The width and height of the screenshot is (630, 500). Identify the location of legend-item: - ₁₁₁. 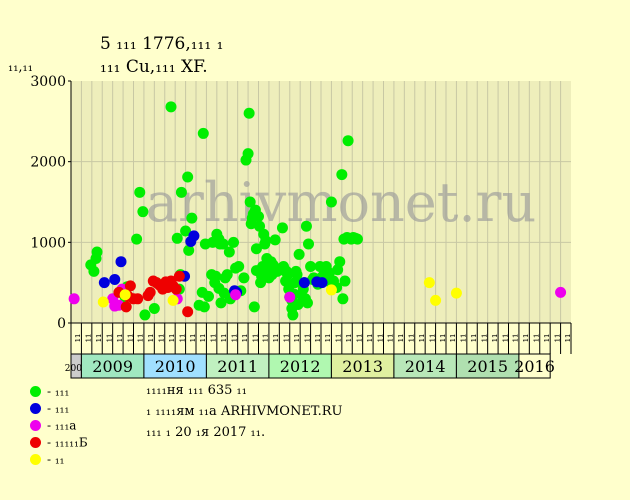
(59, 392).